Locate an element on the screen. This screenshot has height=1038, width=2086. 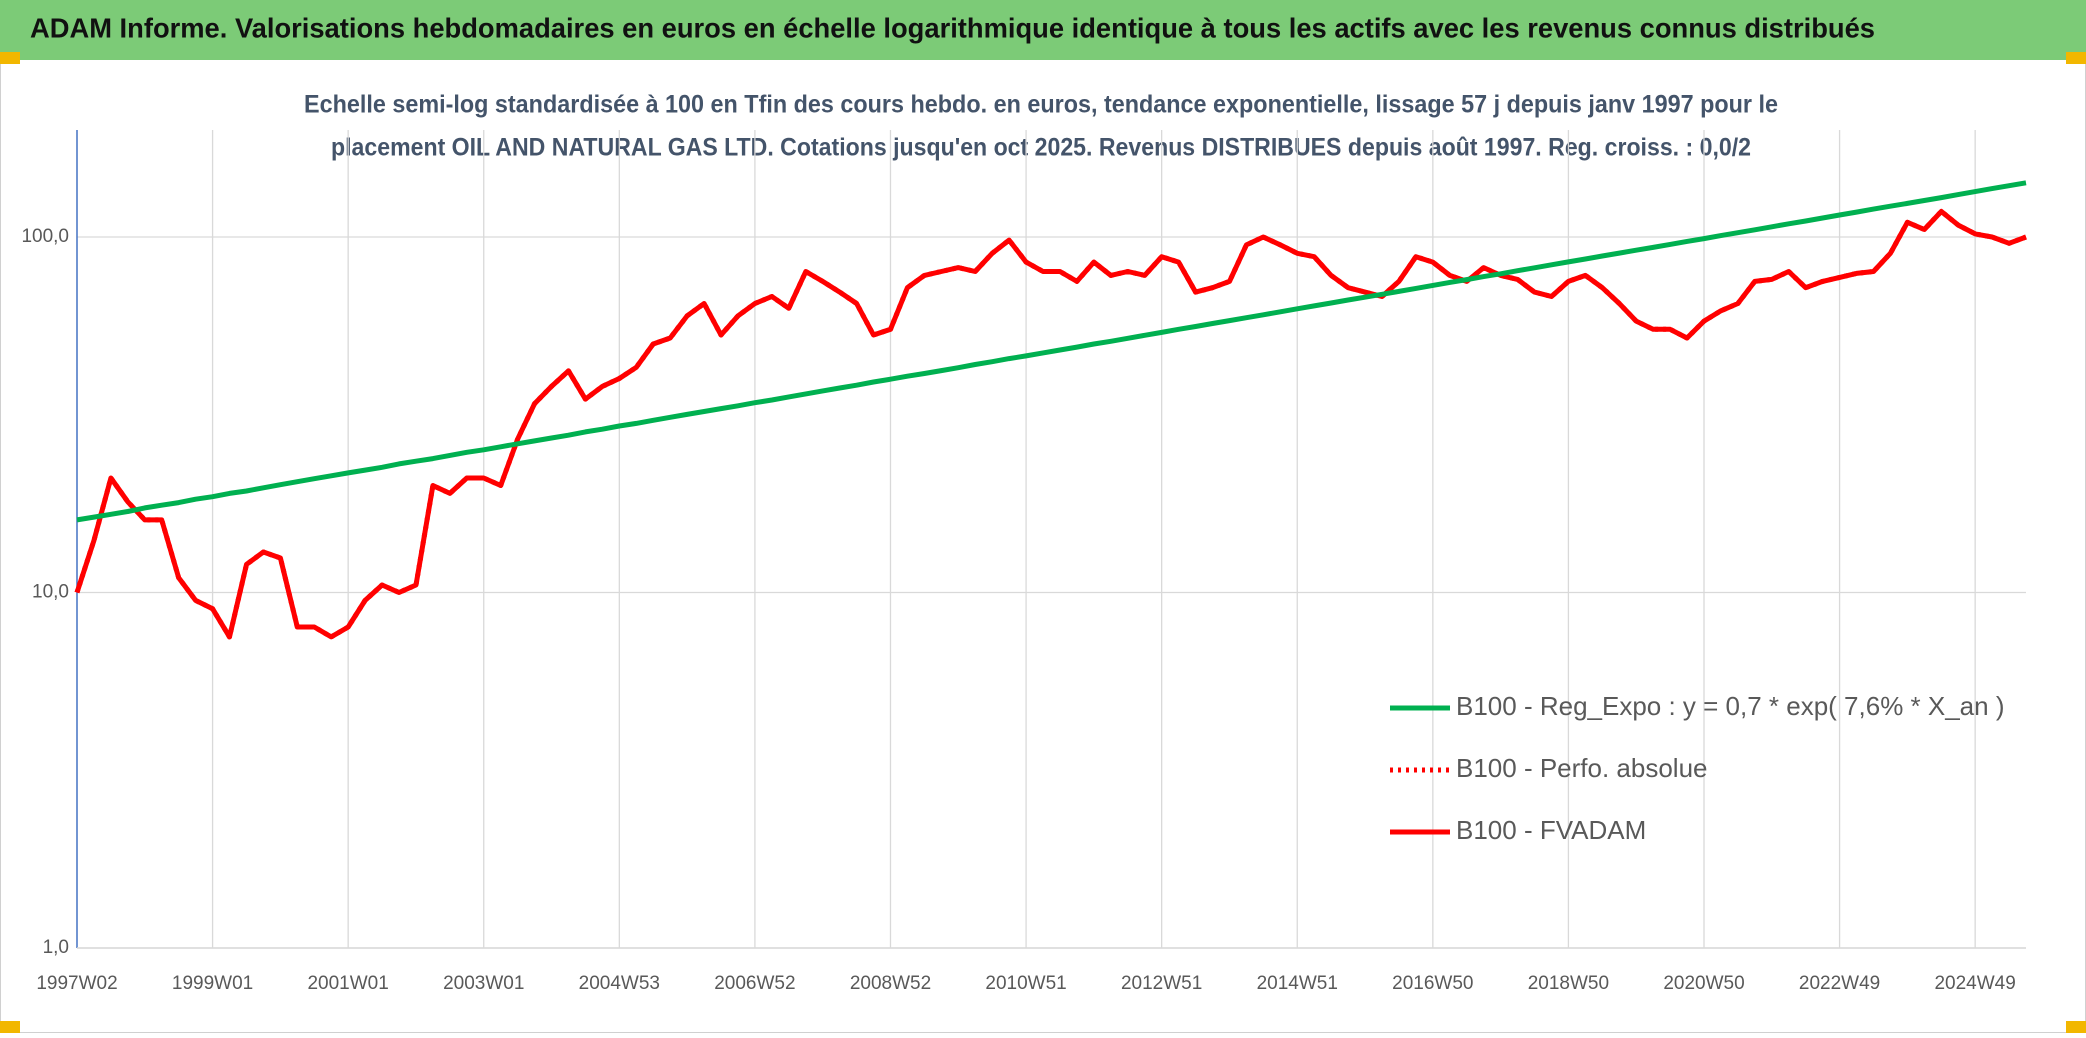
x-tick-label: 2012W51 is located at coordinates (1161, 983).